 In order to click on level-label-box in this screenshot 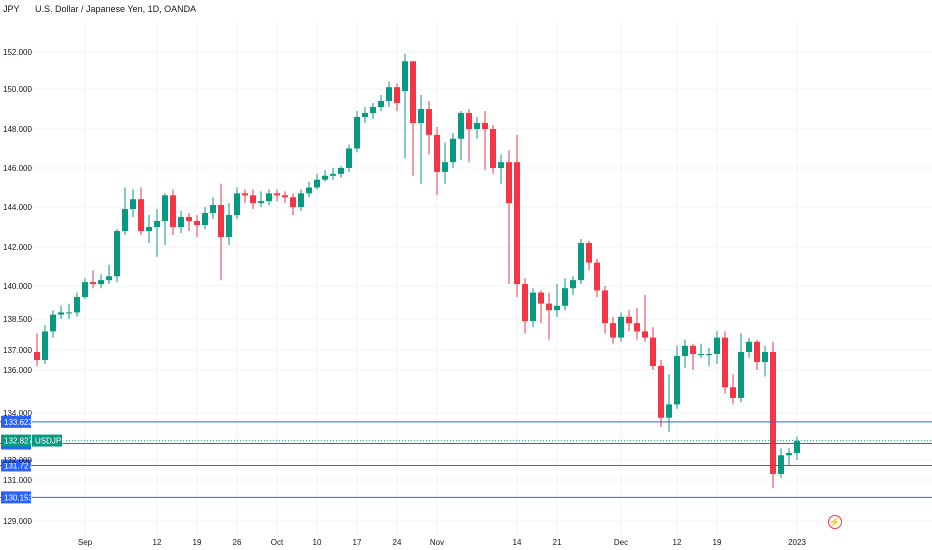, I will do `click(16, 465)`.